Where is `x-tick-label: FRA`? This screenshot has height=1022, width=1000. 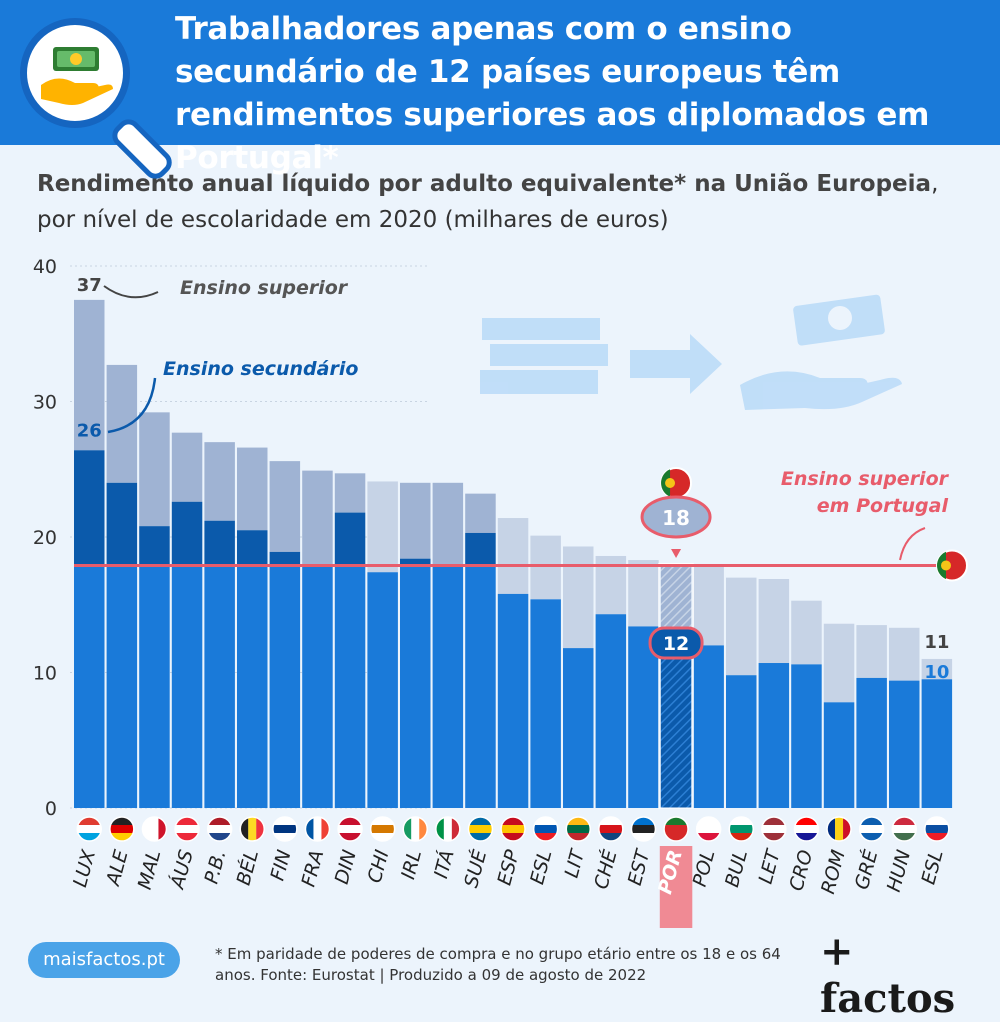
x-tick-label: FRA is located at coordinates (312, 869).